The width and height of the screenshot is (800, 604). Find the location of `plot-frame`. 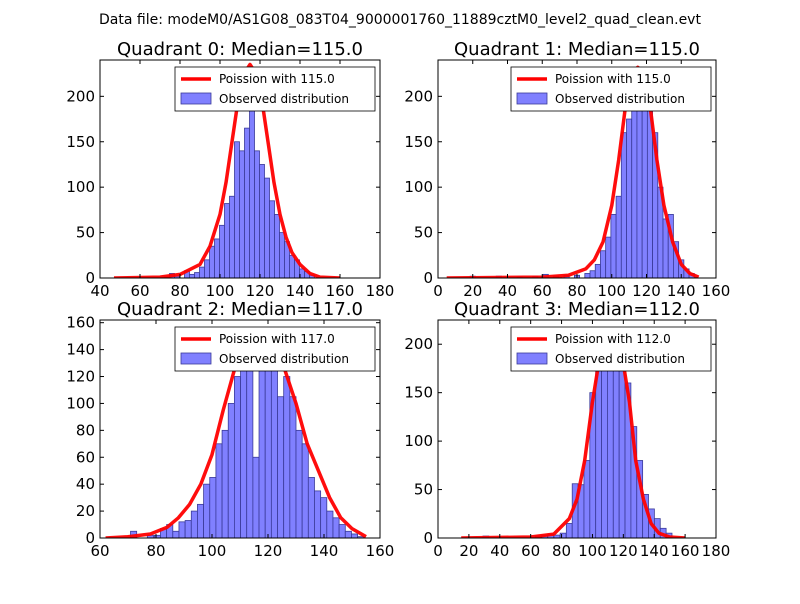

plot-frame is located at coordinates (577, 429).